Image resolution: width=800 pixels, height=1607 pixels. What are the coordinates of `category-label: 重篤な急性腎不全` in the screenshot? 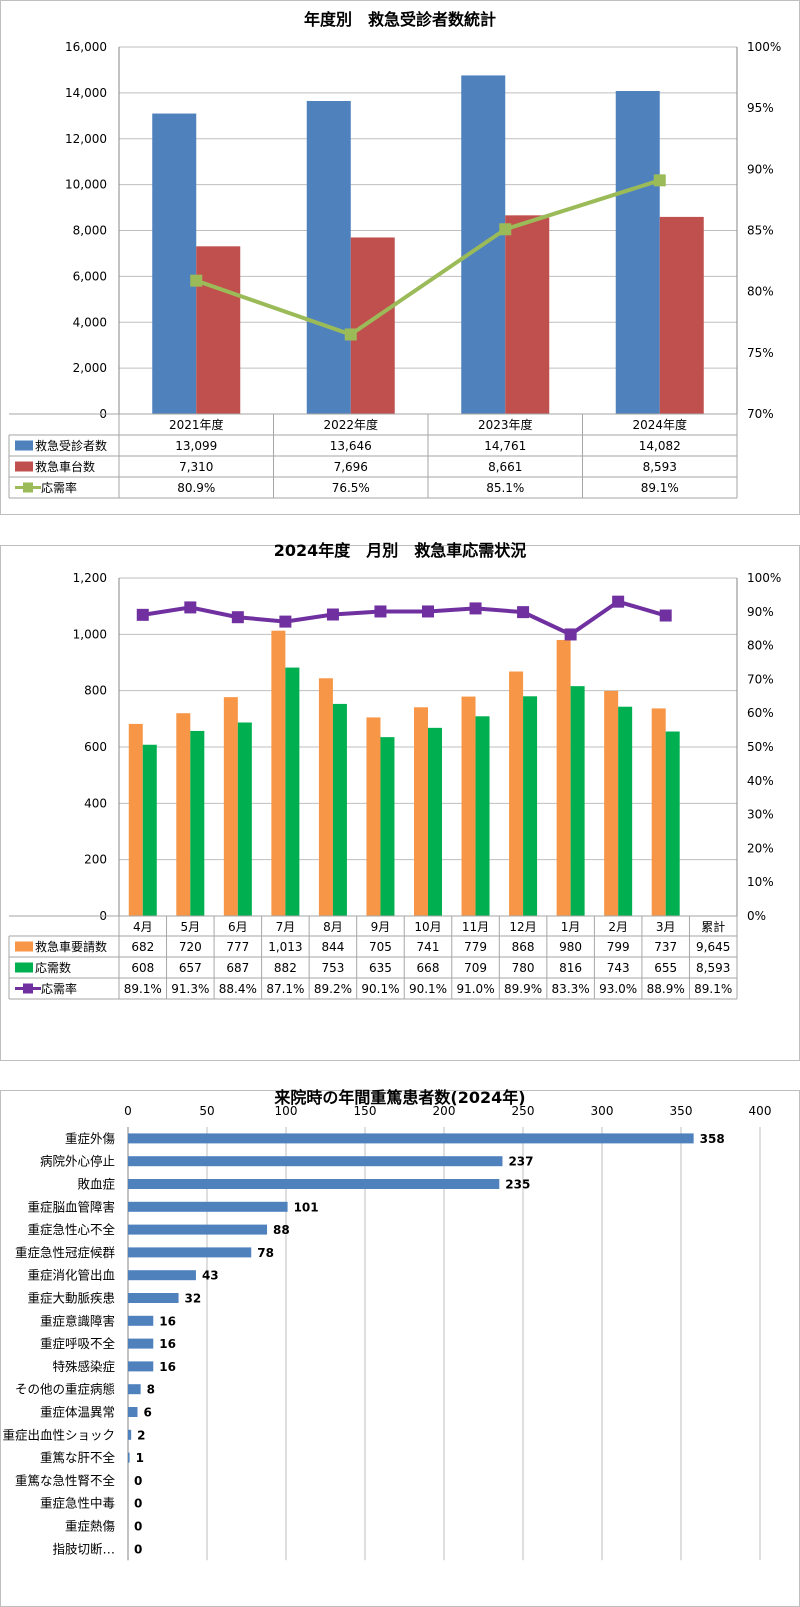 It's located at (65, 1480).